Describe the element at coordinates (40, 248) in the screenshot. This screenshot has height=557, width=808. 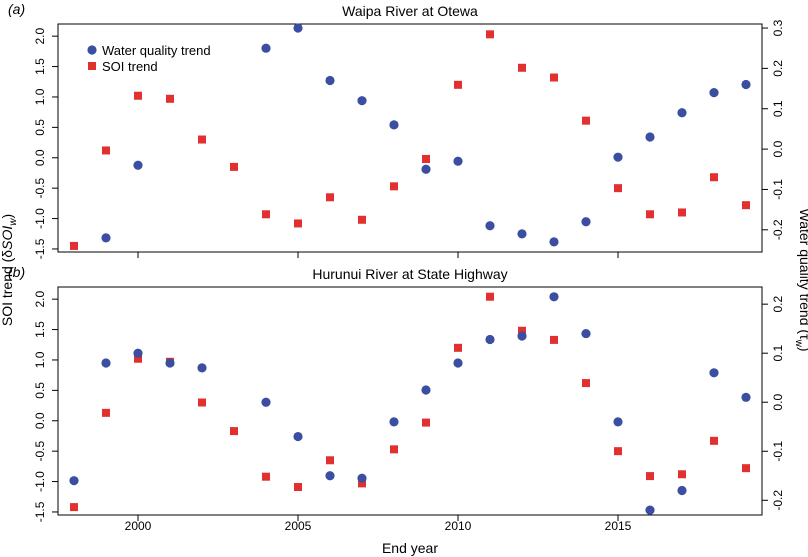
I see `left-tick-label: -1.5` at that location.